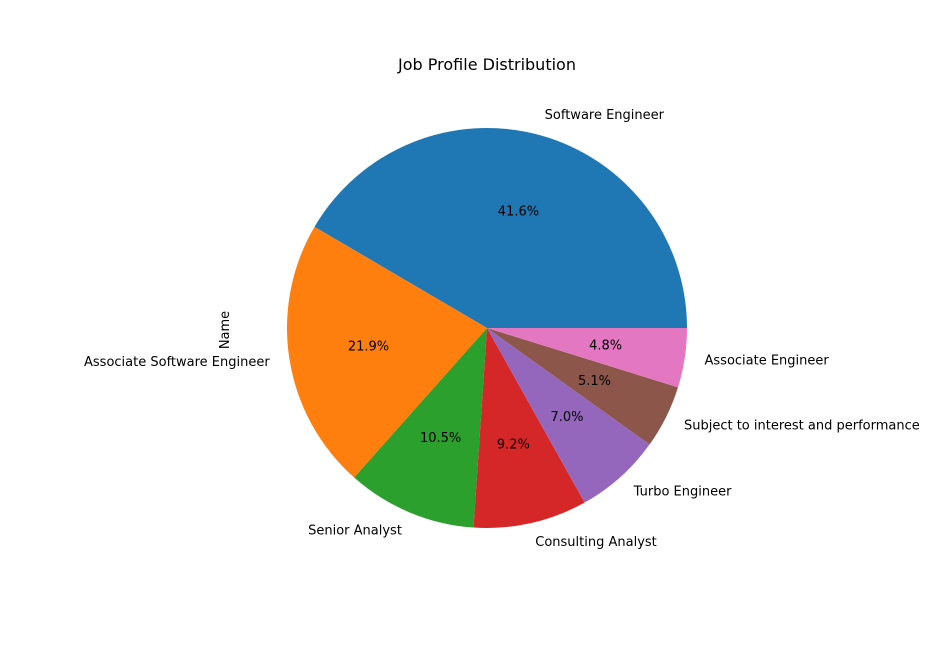  I want to click on slice-percent-associate-software-engineer: 21.9%, so click(368, 346).